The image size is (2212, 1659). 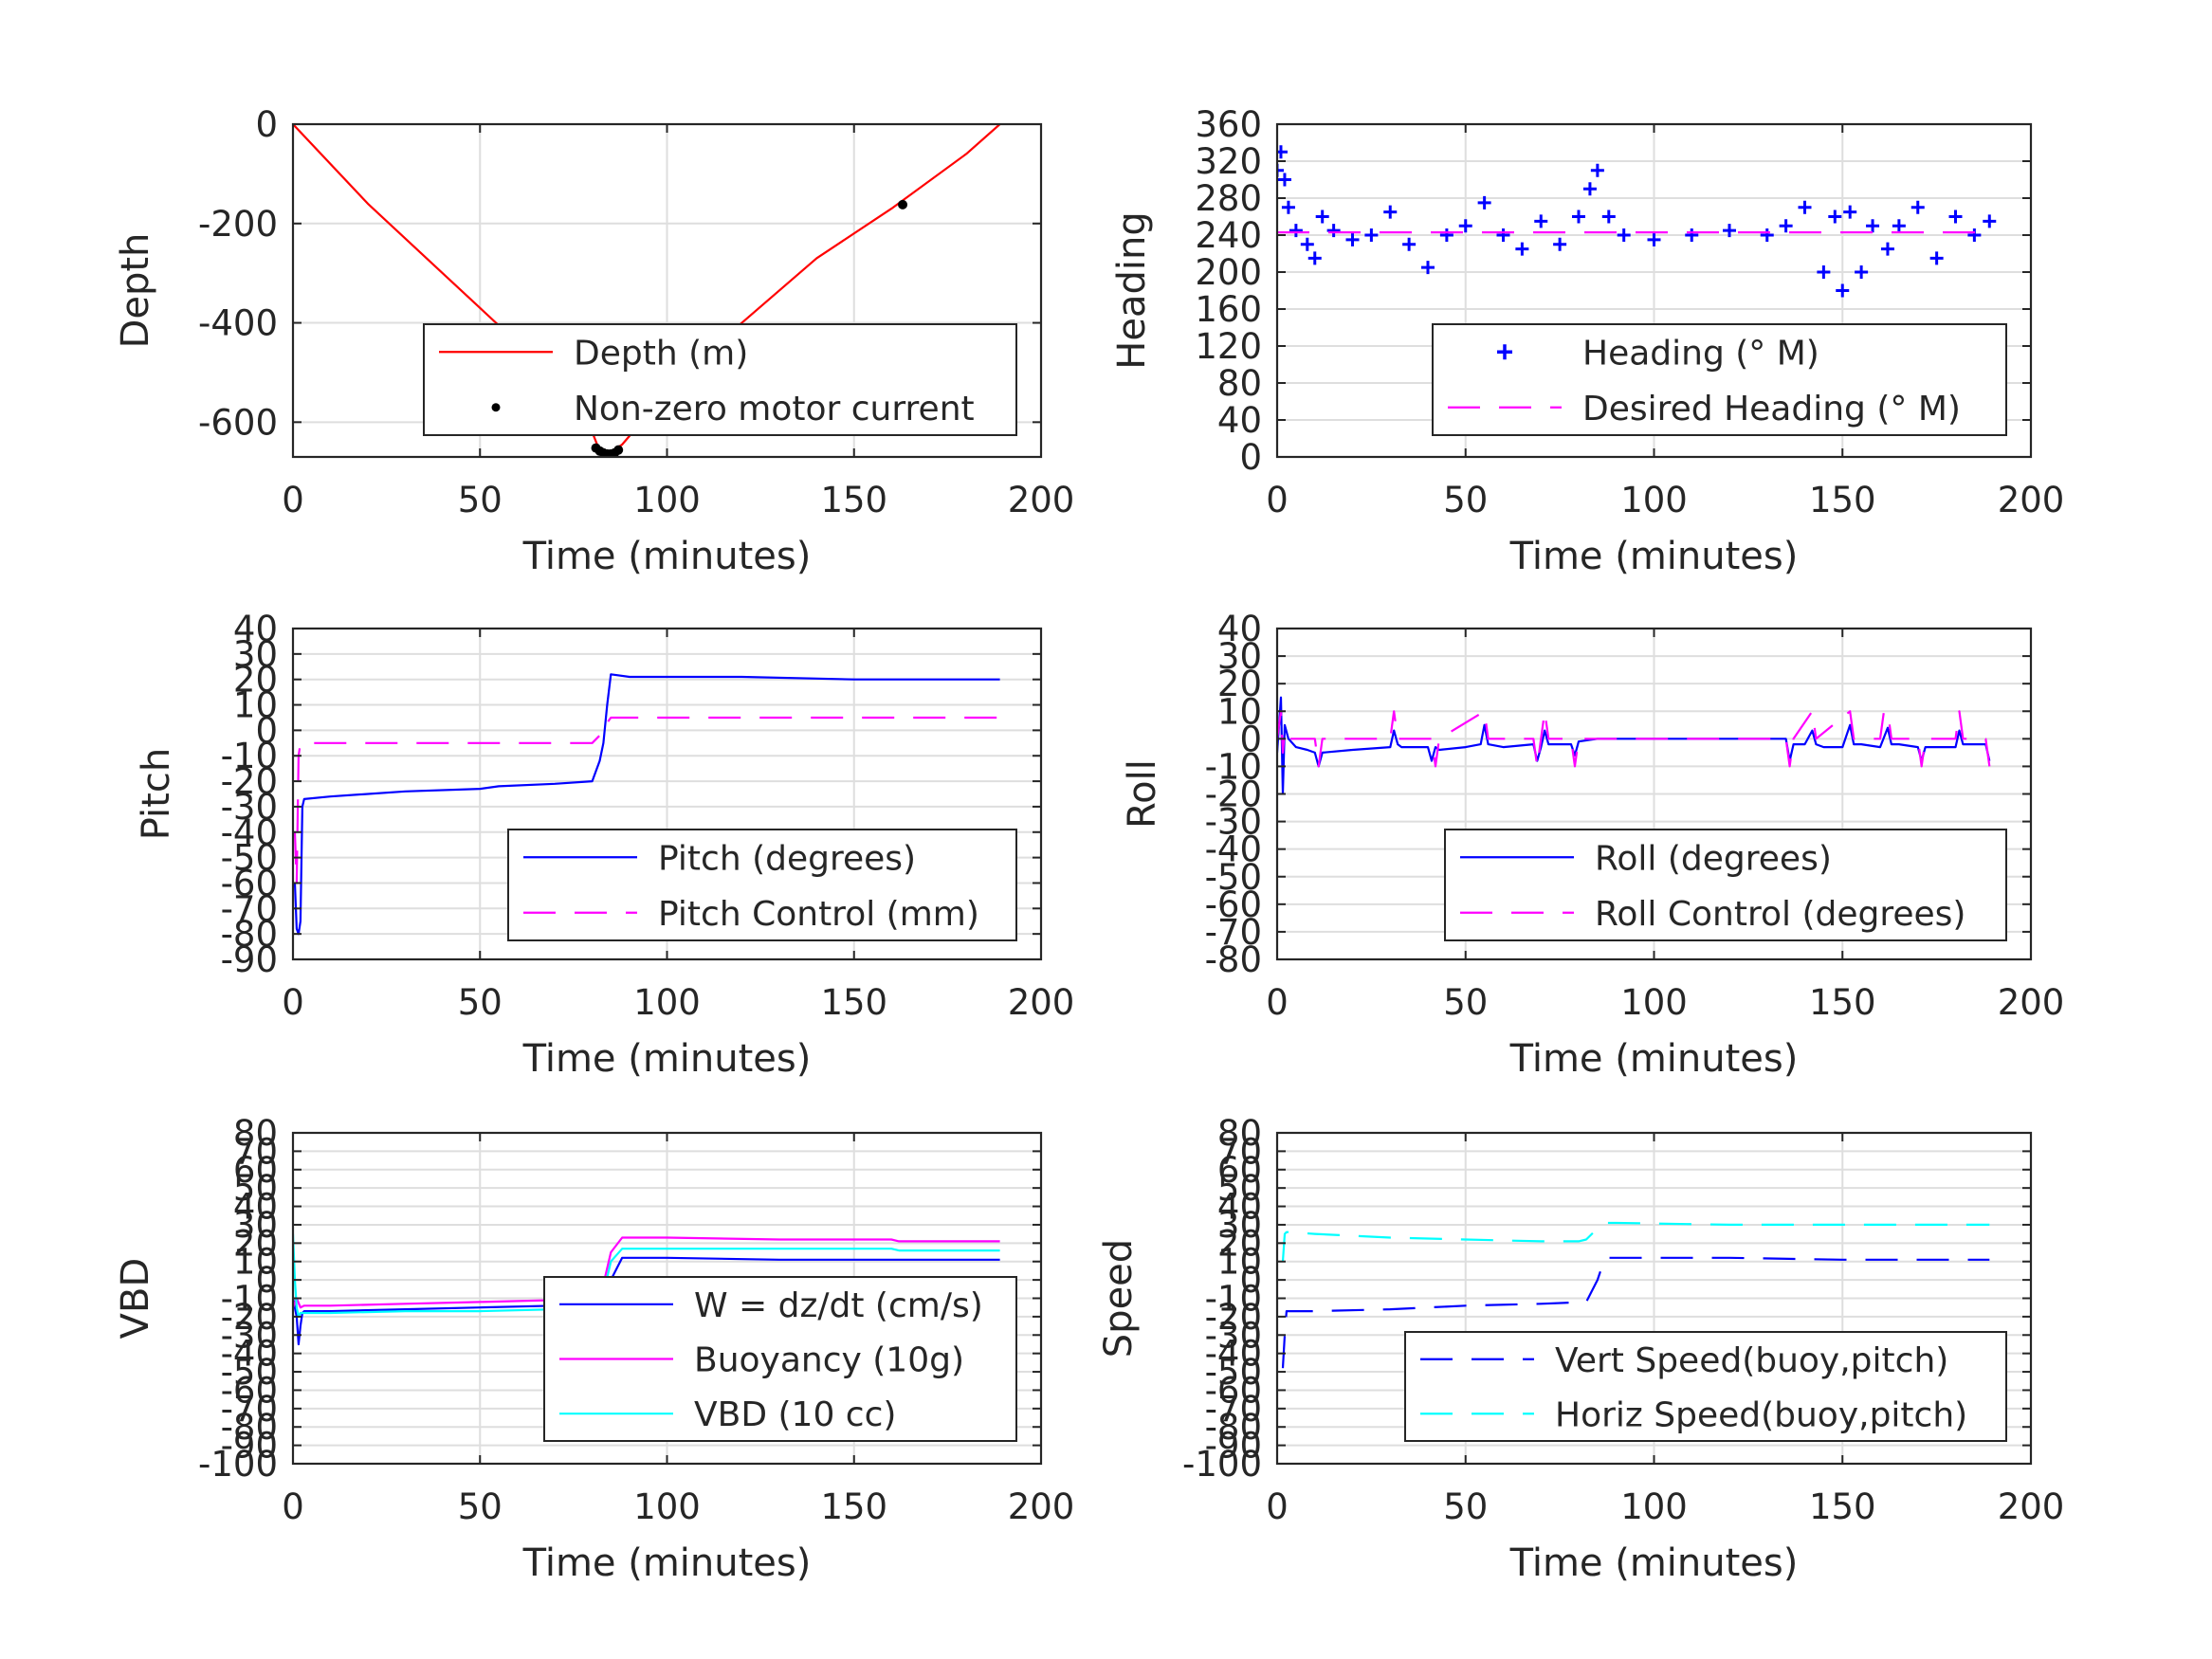 What do you see at coordinates (1239, 1170) in the screenshot?
I see `y-tick-label: 60` at bounding box center [1239, 1170].